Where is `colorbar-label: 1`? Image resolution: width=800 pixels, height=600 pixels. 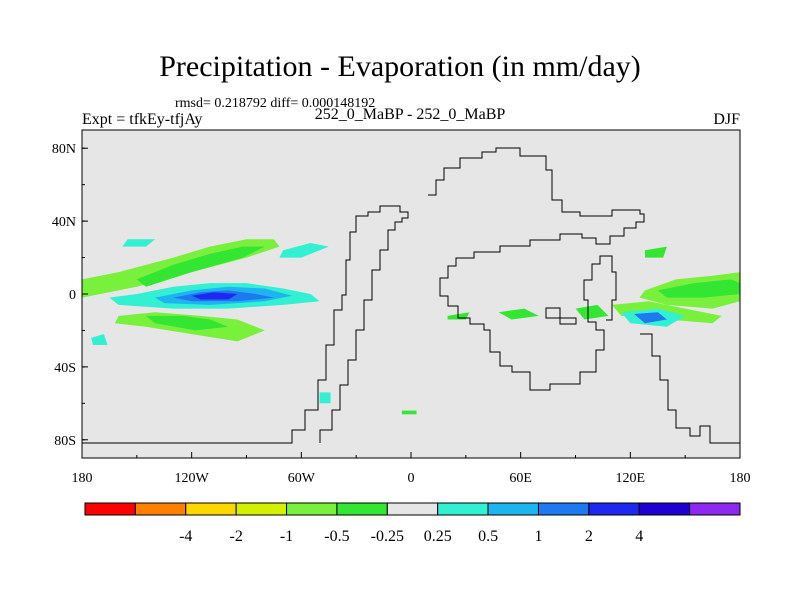 colorbar-label: 1 is located at coordinates (538, 536).